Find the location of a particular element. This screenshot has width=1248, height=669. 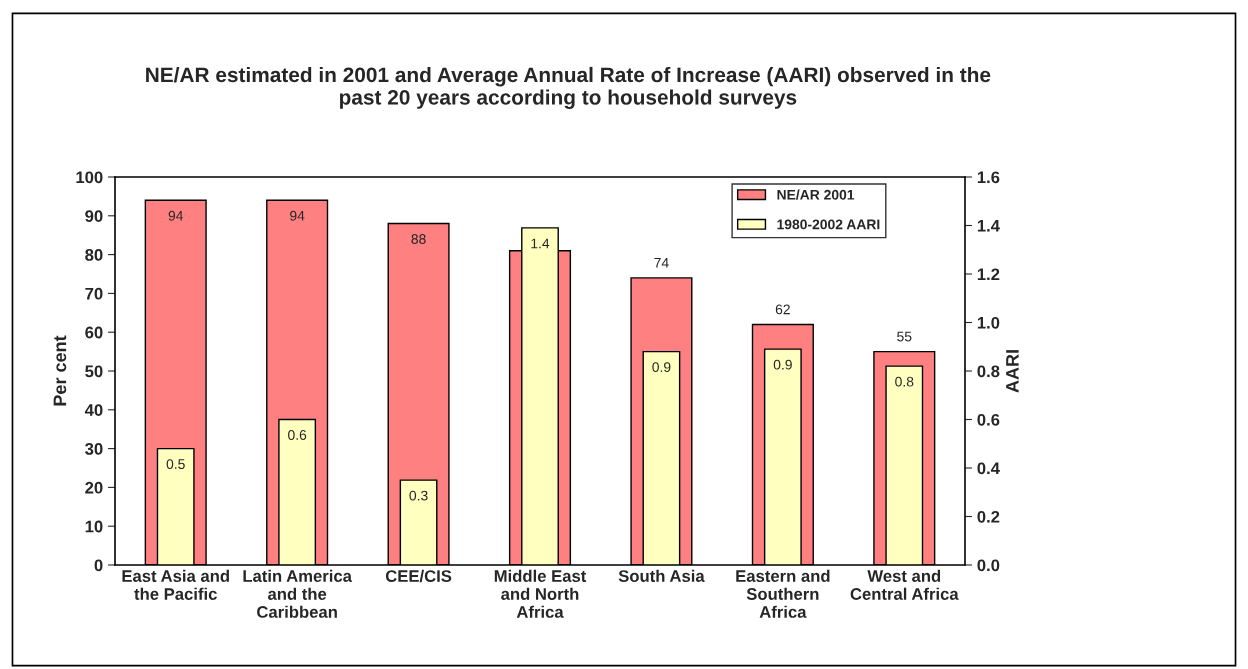

y-axis-title: Per cent is located at coordinates (60, 370).